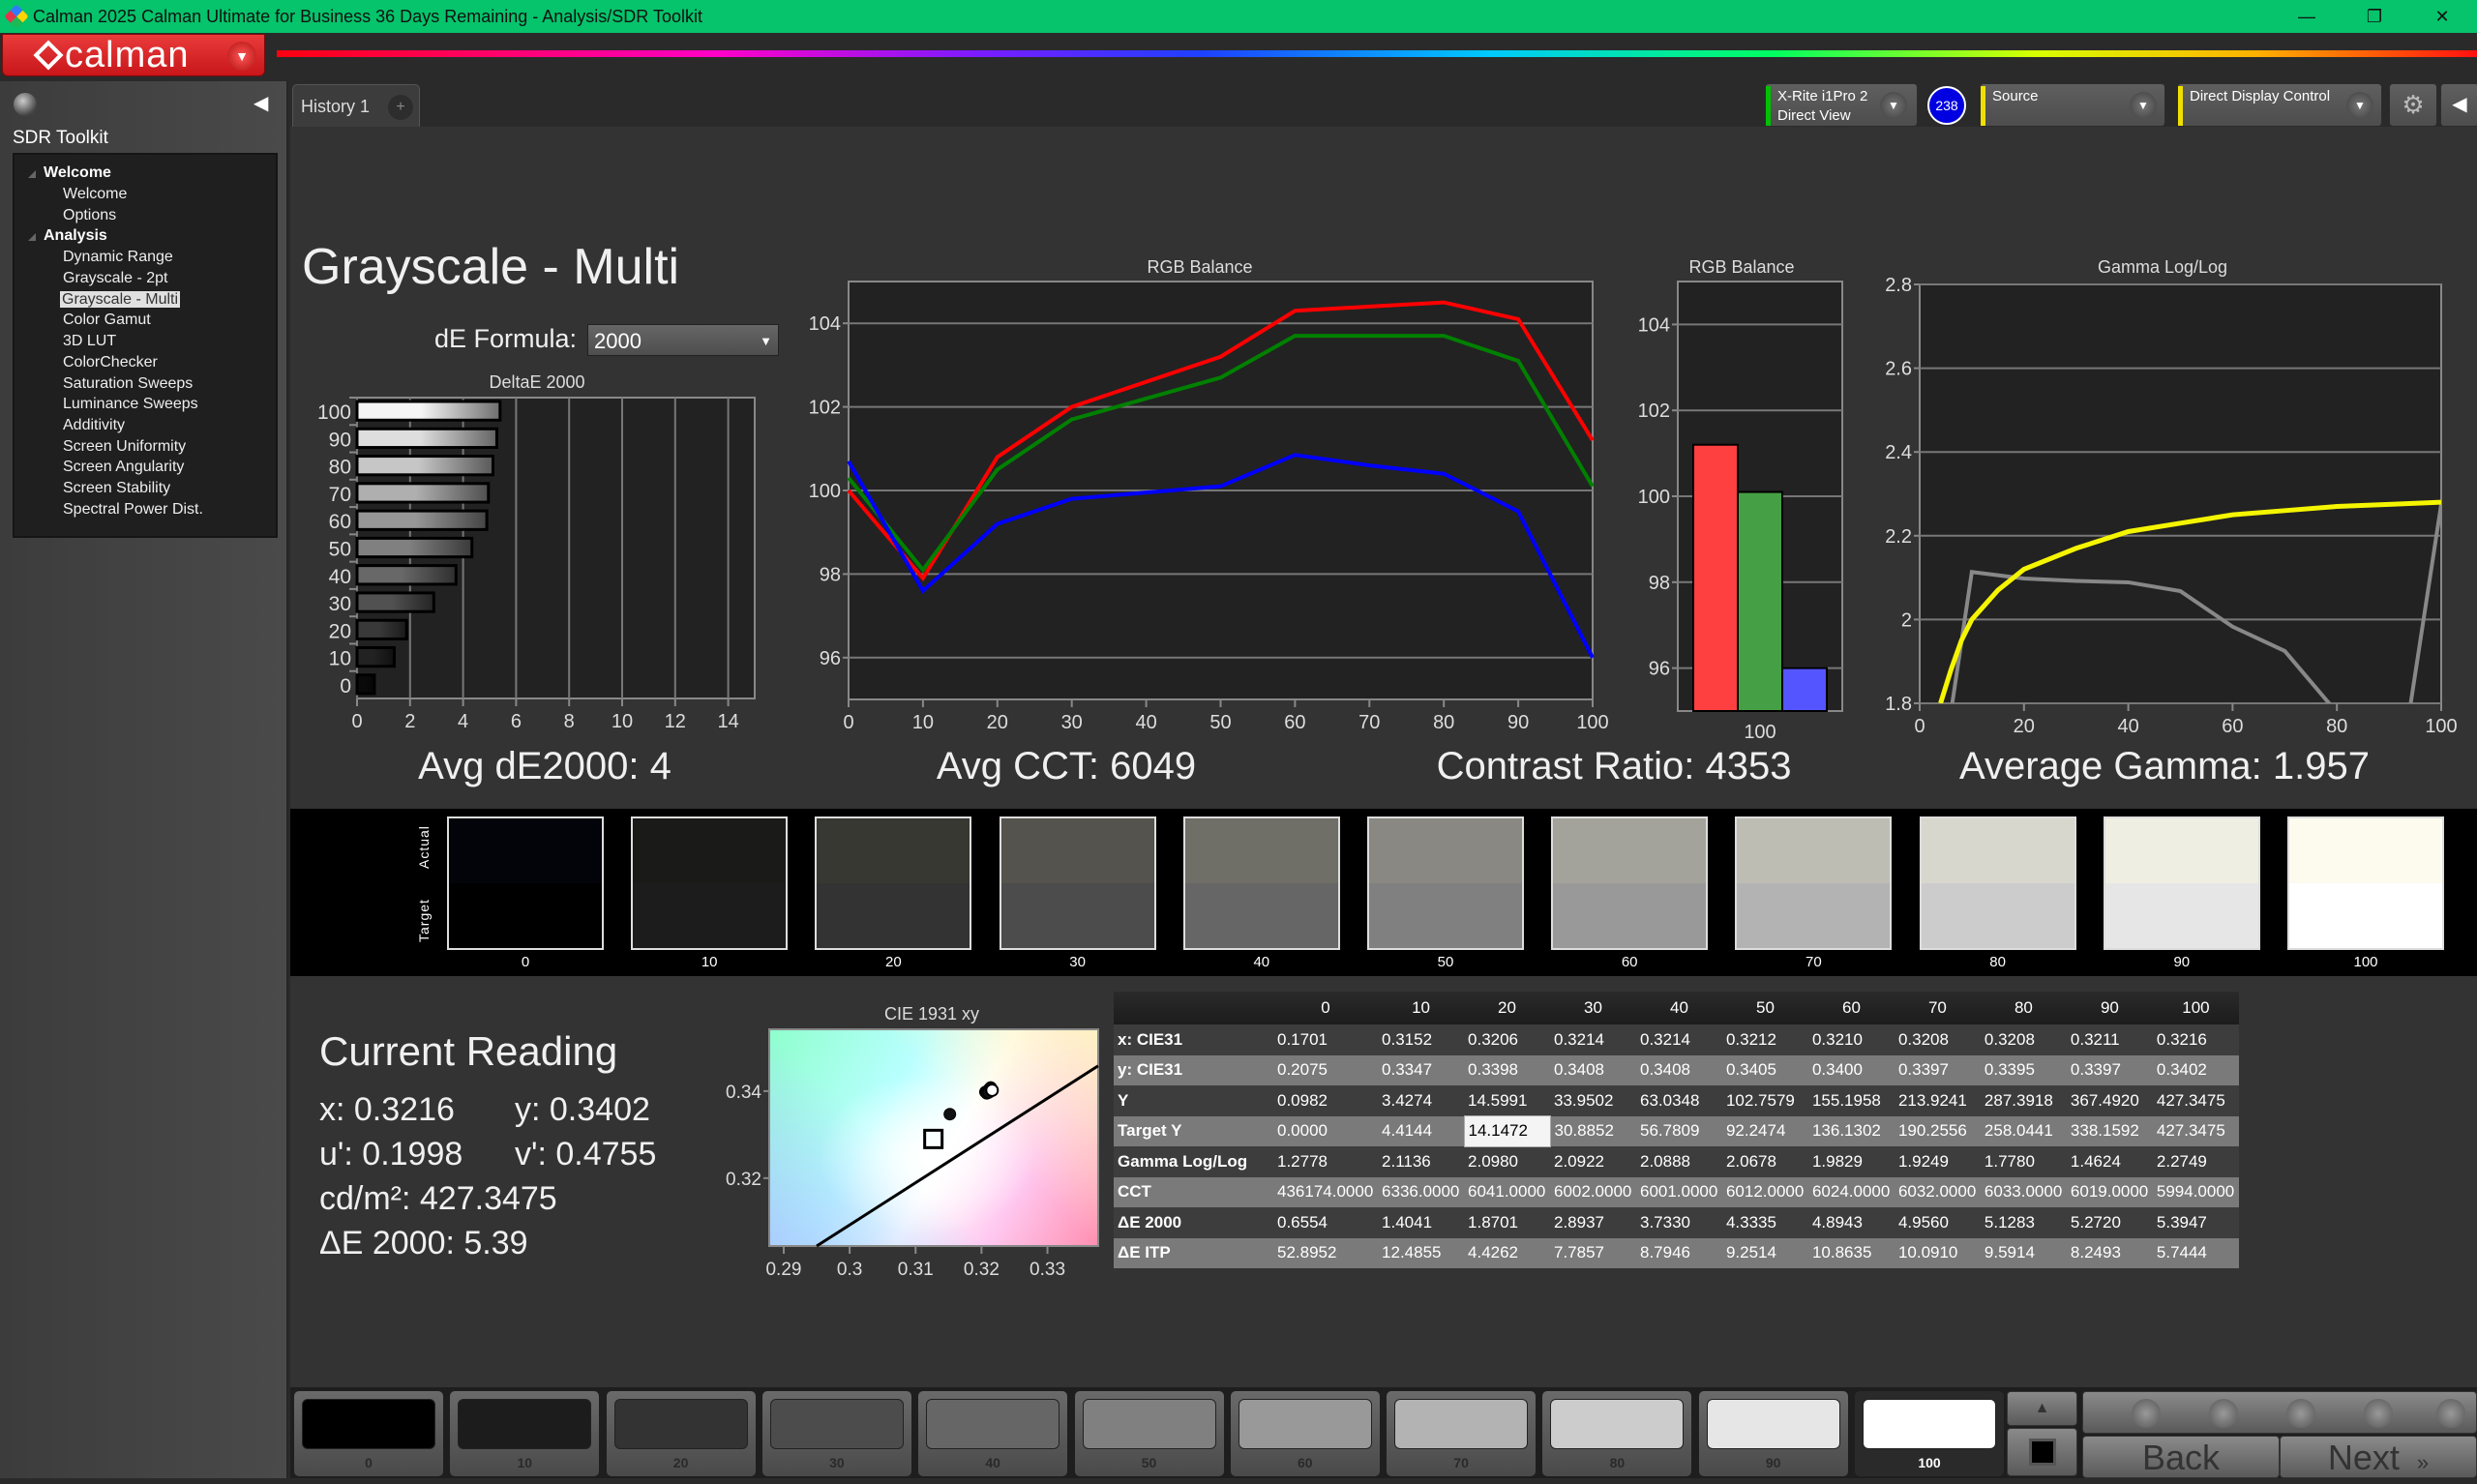 The image size is (2477, 1484). What do you see at coordinates (2300, 1413) in the screenshot?
I see `read-series-icon` at bounding box center [2300, 1413].